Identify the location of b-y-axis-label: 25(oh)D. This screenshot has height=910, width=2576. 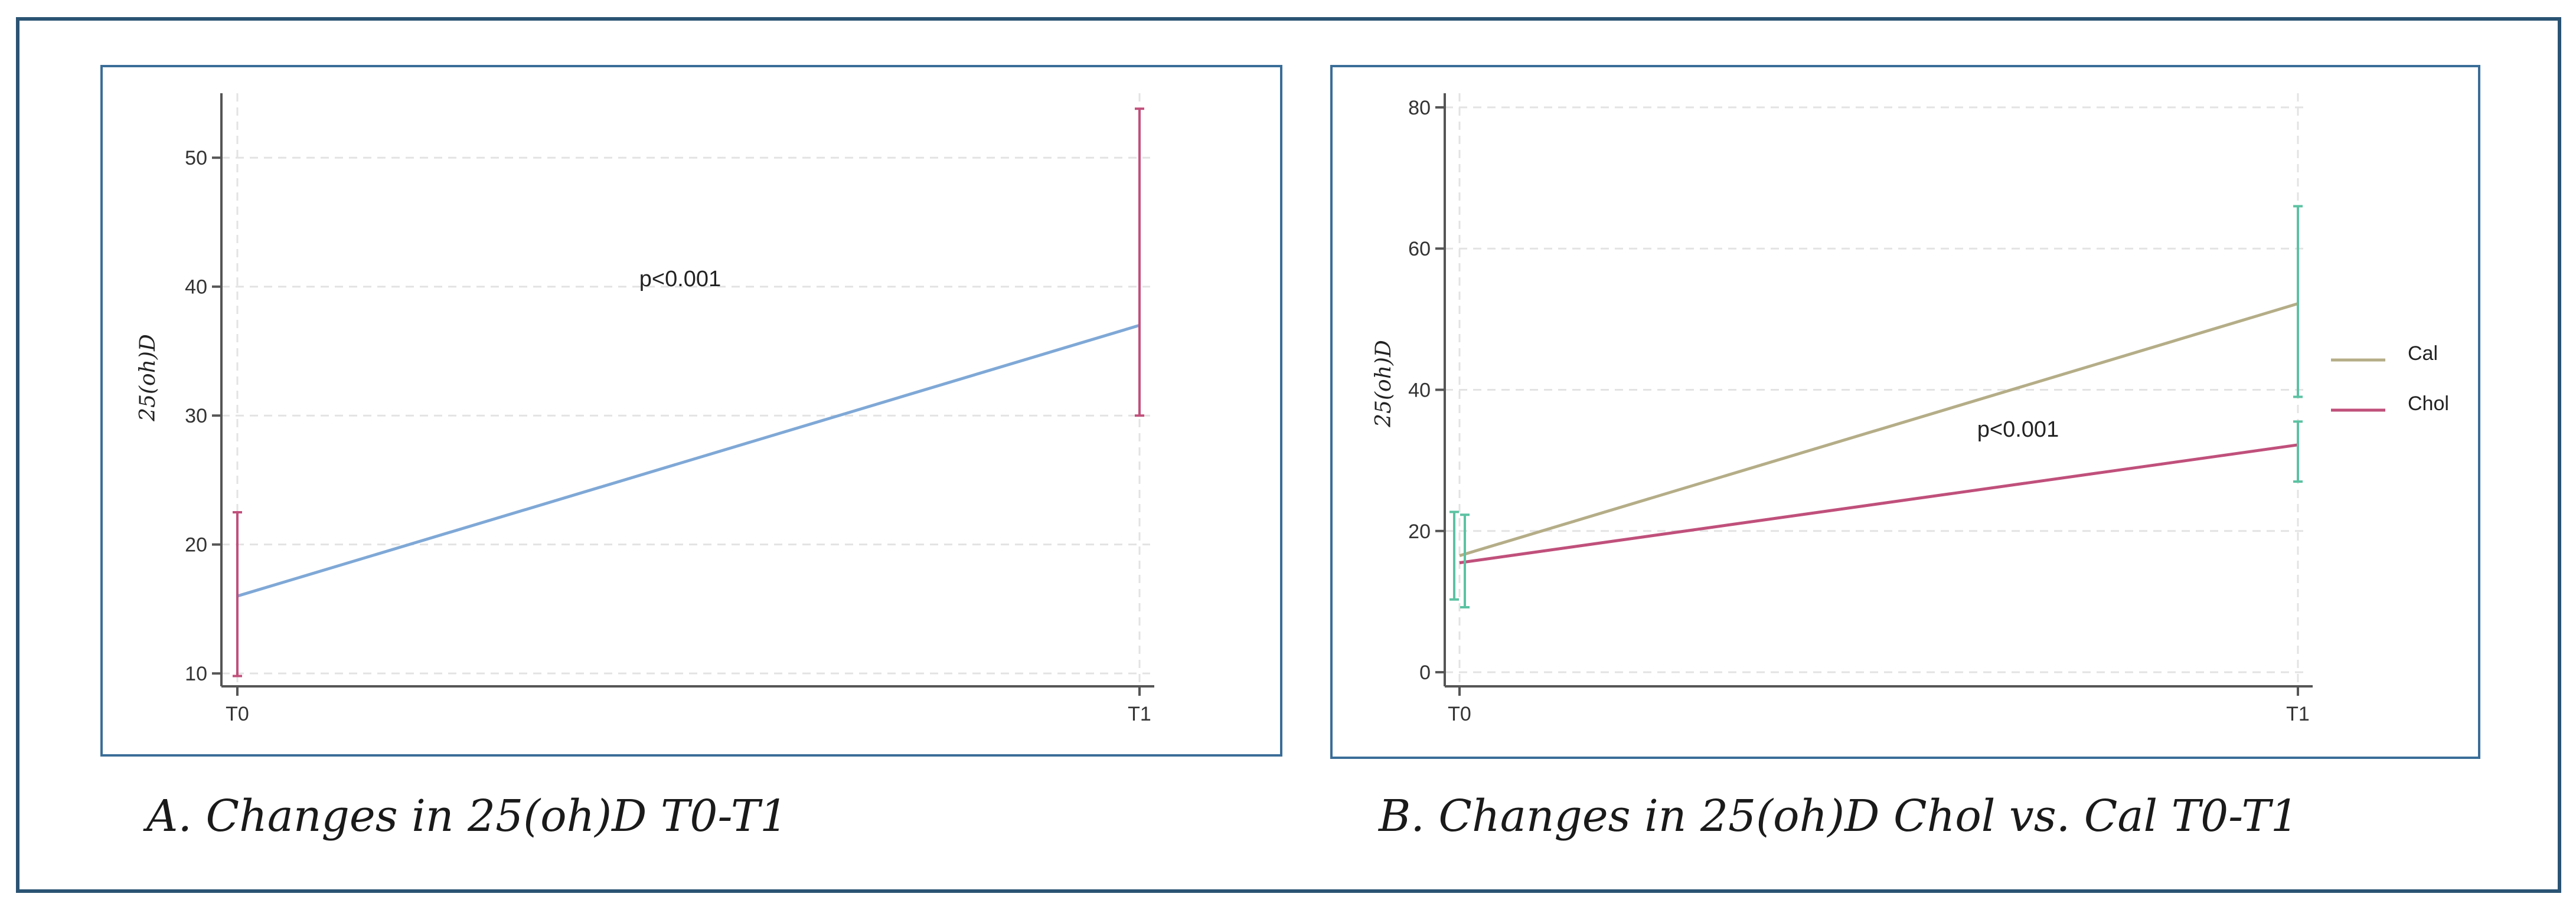
(1384, 384).